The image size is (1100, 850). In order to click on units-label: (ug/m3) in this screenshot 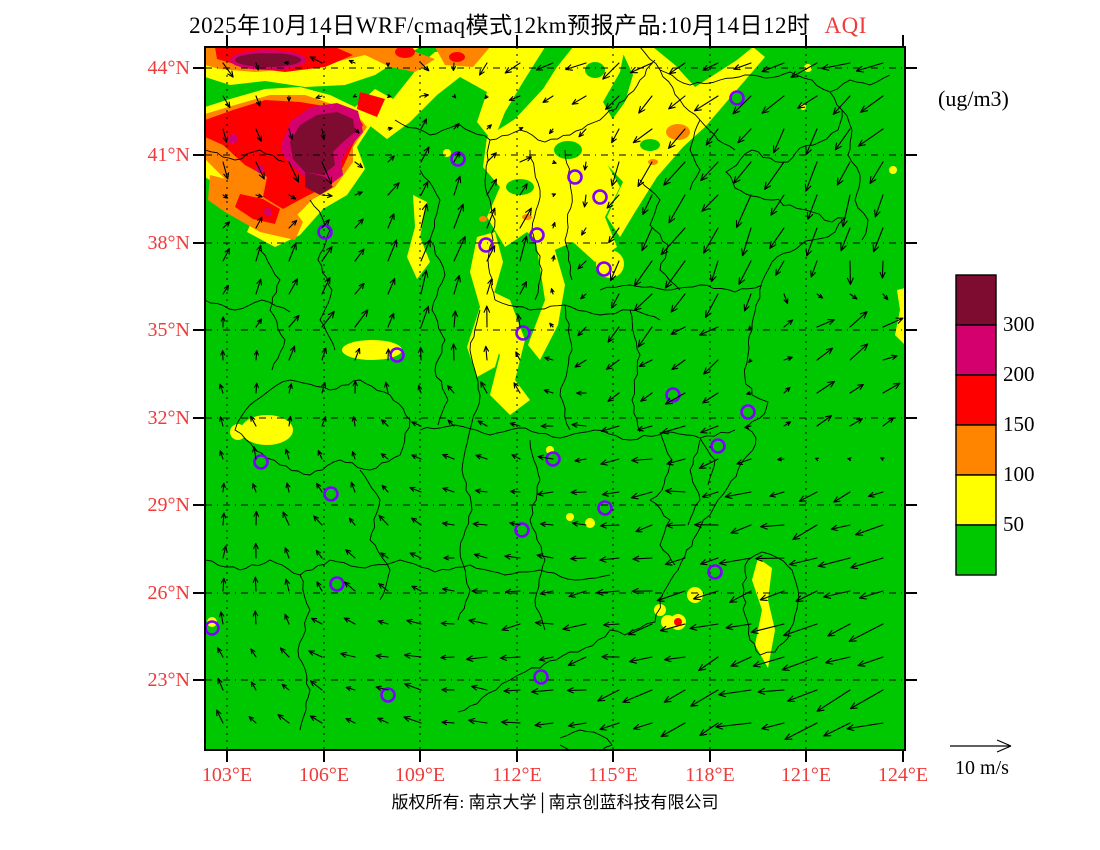, I will do `click(973, 98)`.